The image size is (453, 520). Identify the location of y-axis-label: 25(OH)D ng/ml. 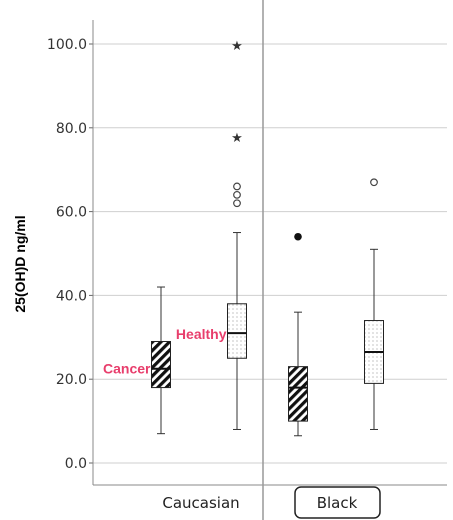
(20, 263).